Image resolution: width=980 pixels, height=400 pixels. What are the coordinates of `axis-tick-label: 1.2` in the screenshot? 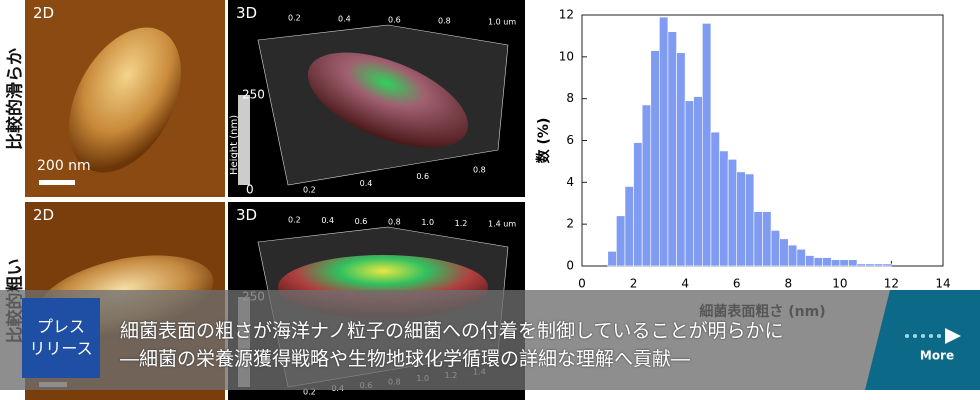 It's located at (461, 223).